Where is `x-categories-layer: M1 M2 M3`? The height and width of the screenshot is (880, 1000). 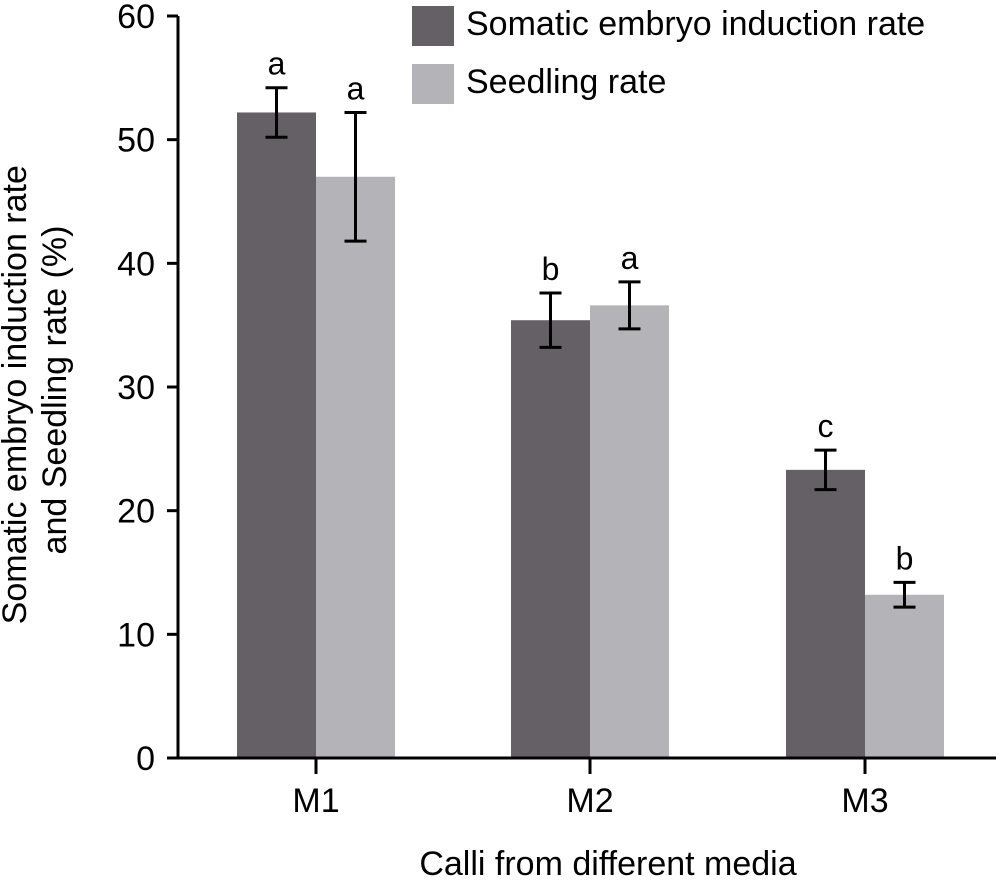
x-categories-layer: M1 M2 M3 is located at coordinates (590, 789).